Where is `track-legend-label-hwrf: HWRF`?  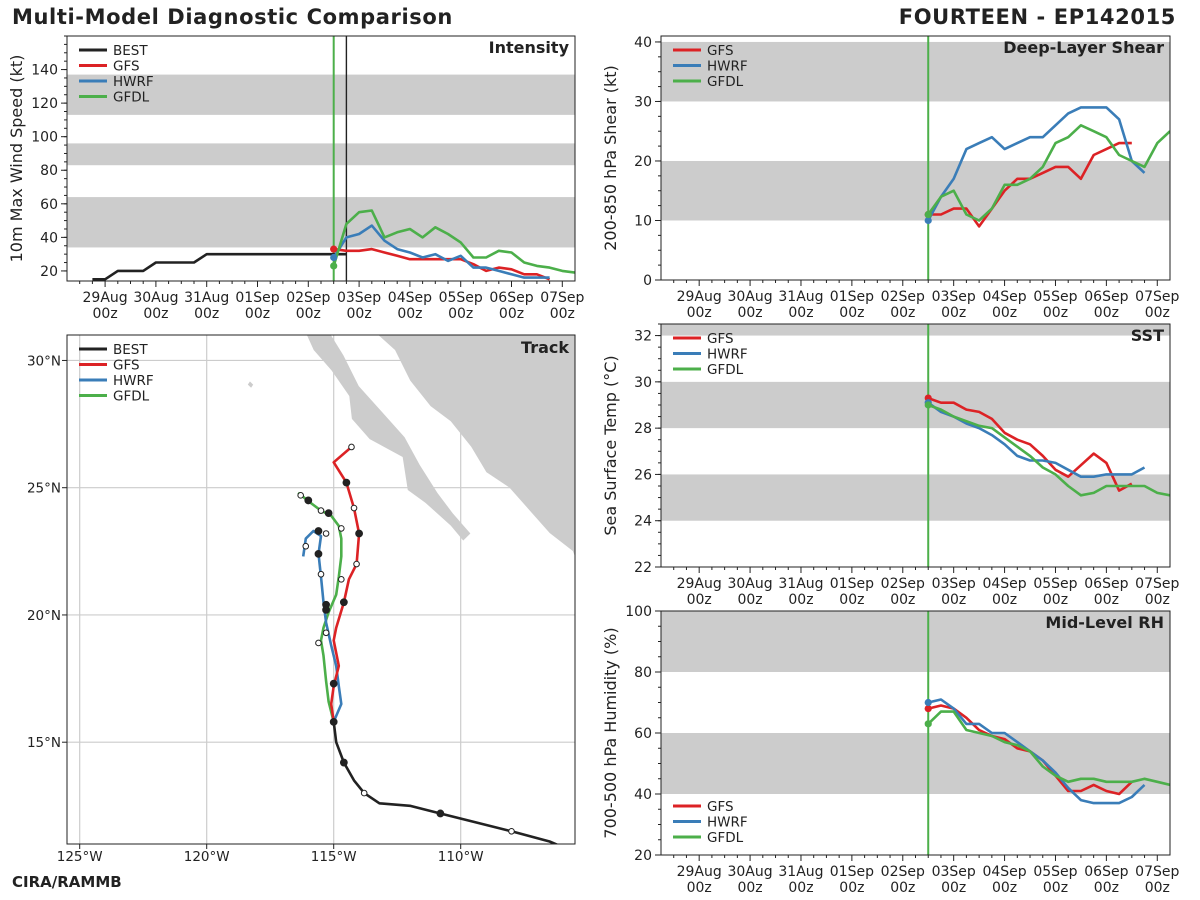
track-legend-label-hwrf: HWRF is located at coordinates (133, 381).